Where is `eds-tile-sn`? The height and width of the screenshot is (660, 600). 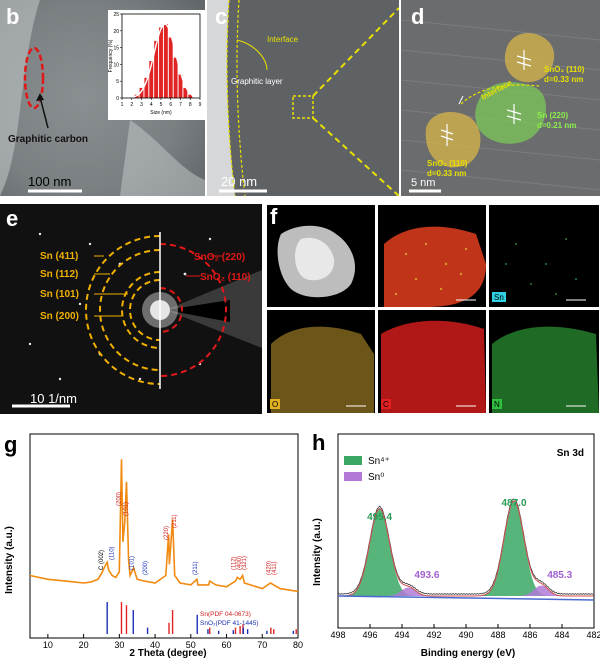 eds-tile-sn is located at coordinates (544, 256).